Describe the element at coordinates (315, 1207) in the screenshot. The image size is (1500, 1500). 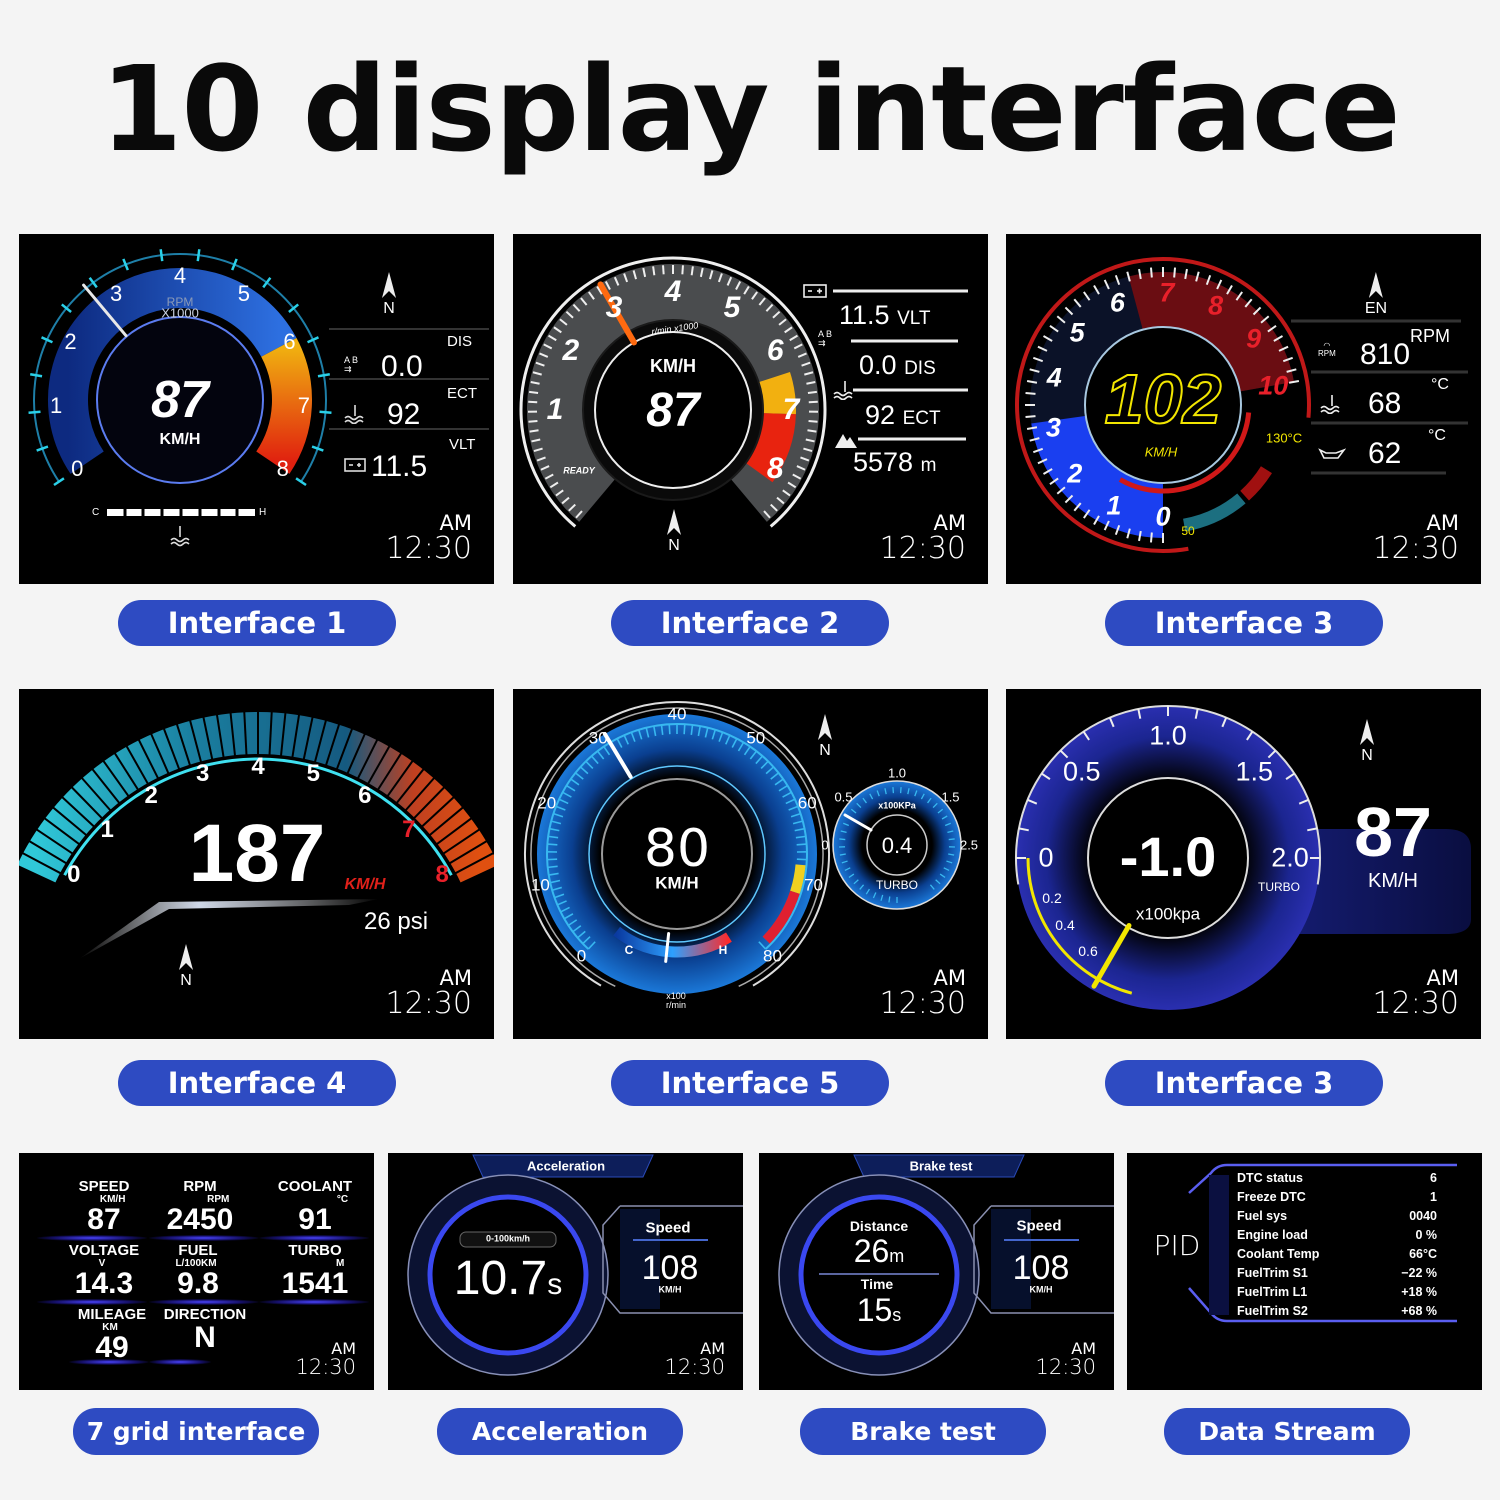
I see `grid-cell-coolant: COOLANT °C 91` at that location.